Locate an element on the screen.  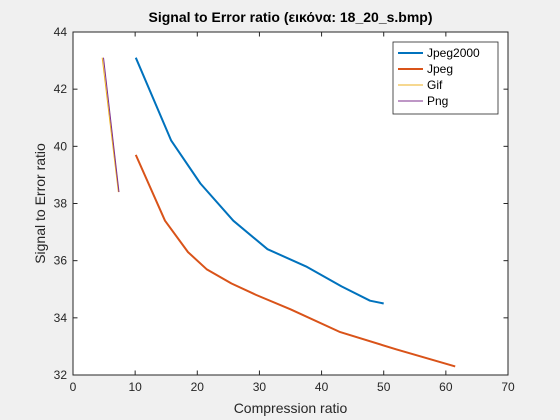
legend: Jpeg2000 Jpeg Gif Png is located at coordinates (445, 78).